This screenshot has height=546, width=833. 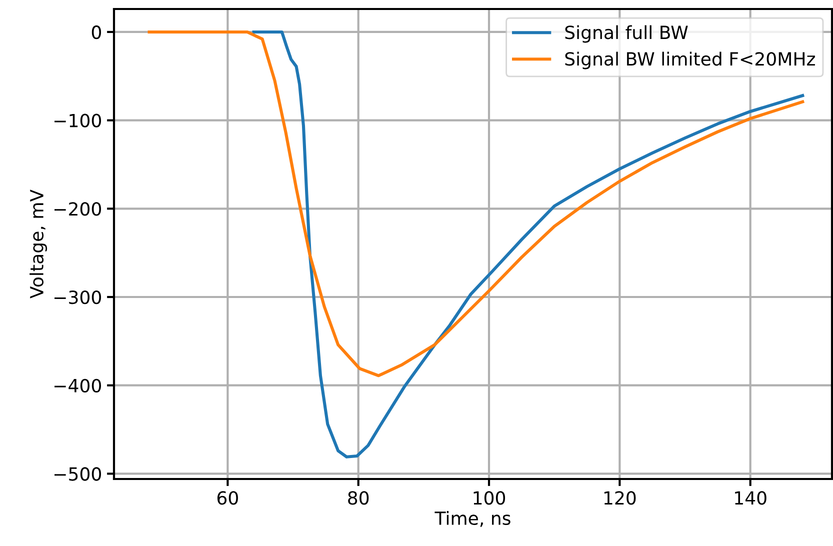 What do you see at coordinates (77, 297) in the screenshot?
I see `y-tick-label: −300` at bounding box center [77, 297].